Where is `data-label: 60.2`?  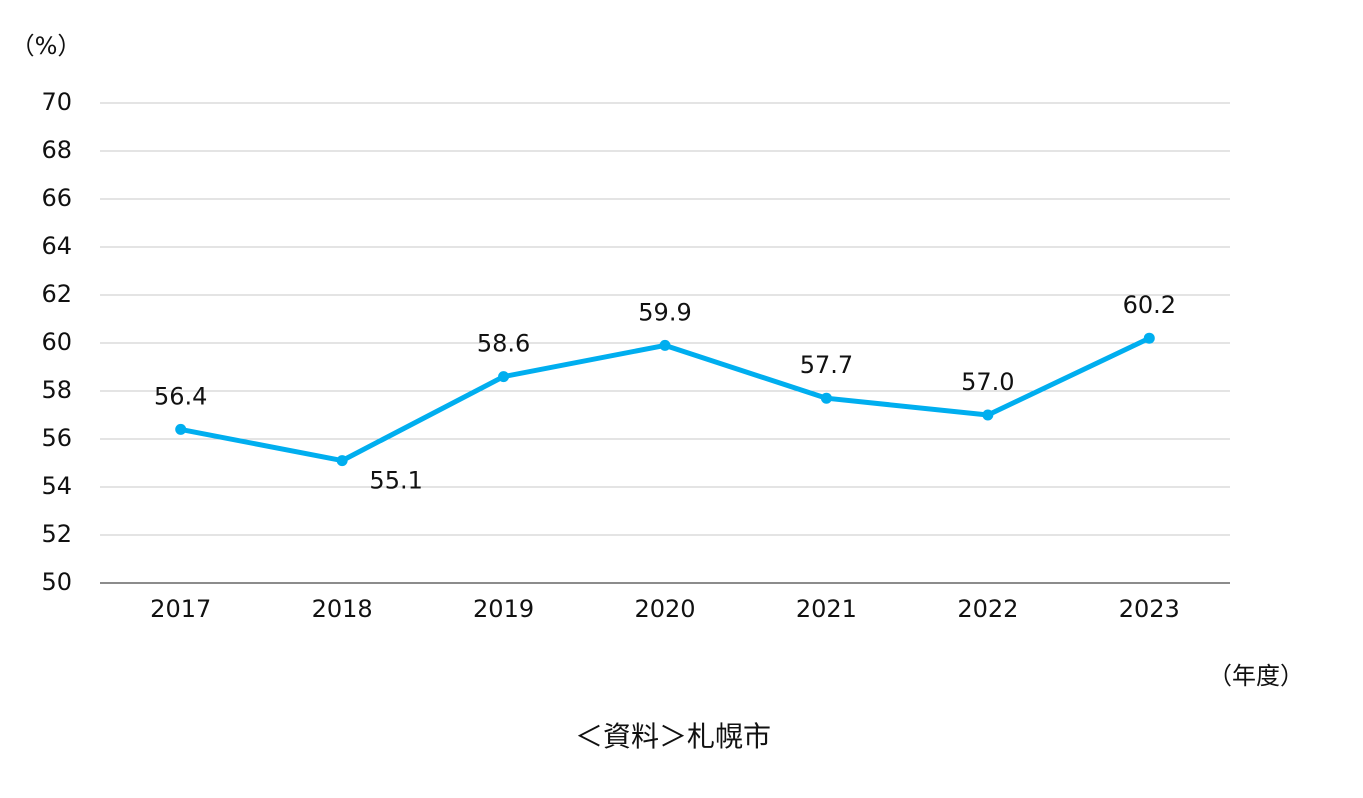 data-label: 60.2 is located at coordinates (1149, 305).